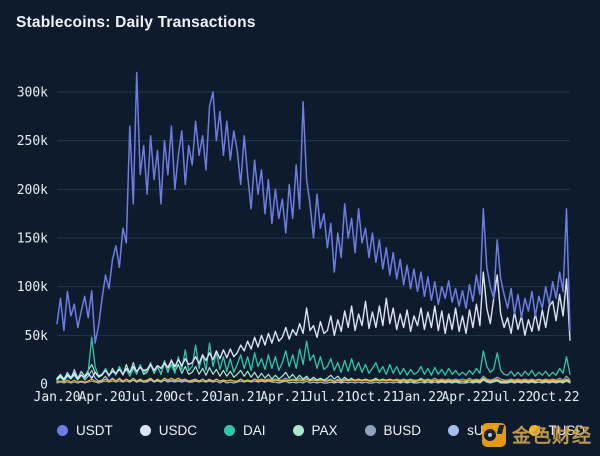 This screenshot has height=456, width=600. I want to click on legend-item-tusd: TUSD, so click(557, 430).